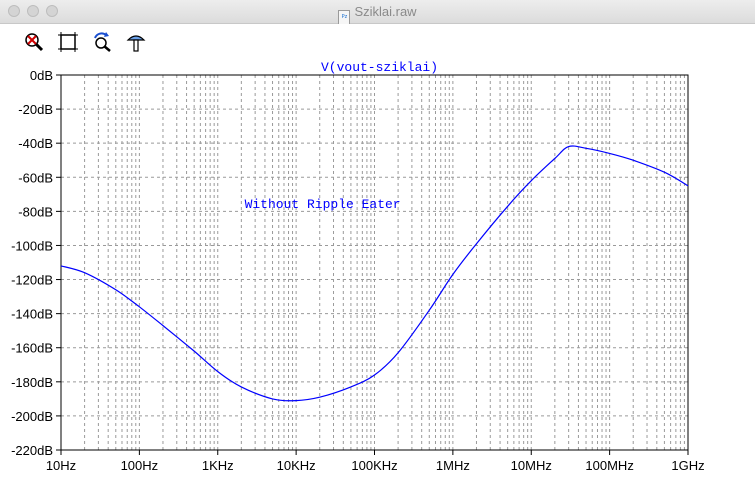  What do you see at coordinates (35, 143) in the screenshot?
I see `y-tick-label: -40dB` at bounding box center [35, 143].